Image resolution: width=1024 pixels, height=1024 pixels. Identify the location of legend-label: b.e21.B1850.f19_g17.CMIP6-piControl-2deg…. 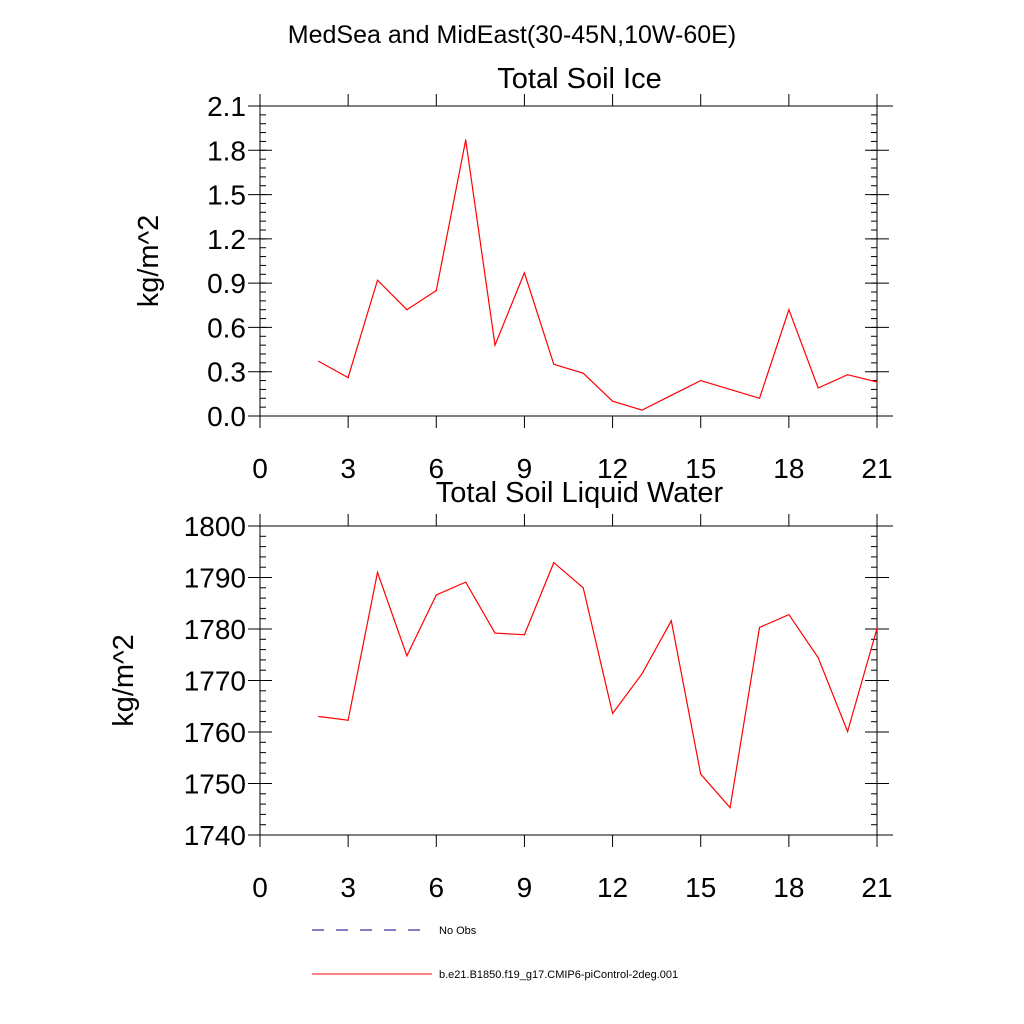
(558, 975).